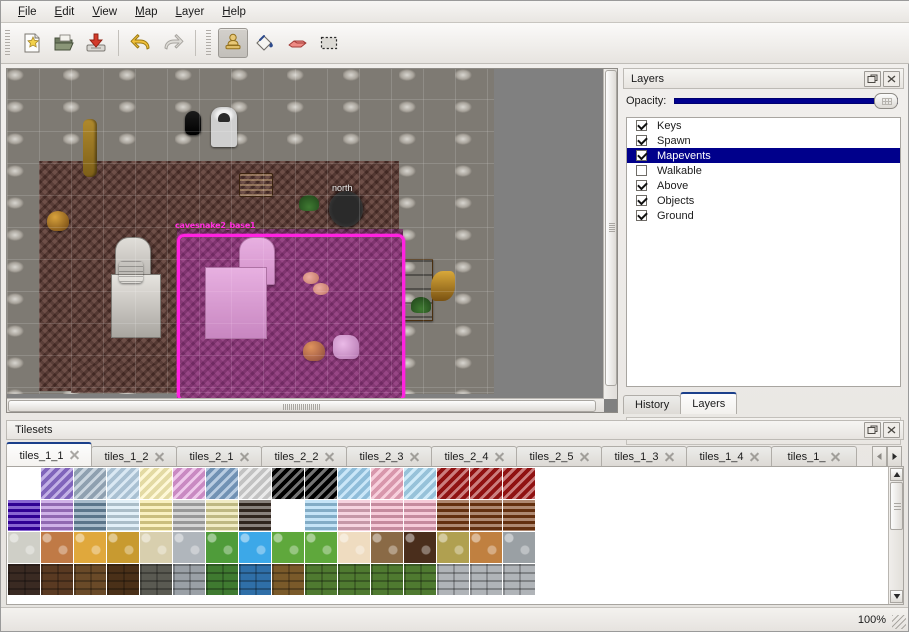  What do you see at coordinates (652, 404) in the screenshot?
I see `dock-tab-history: History` at bounding box center [652, 404].